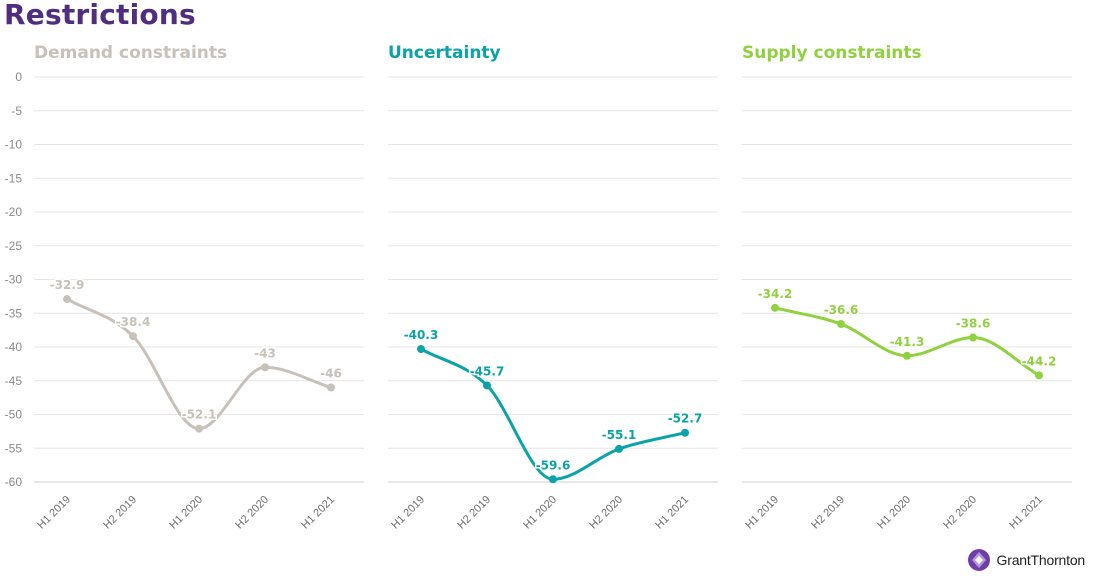 Image resolution: width=1093 pixels, height=576 pixels. I want to click on data-label: -32.9, so click(67, 285).